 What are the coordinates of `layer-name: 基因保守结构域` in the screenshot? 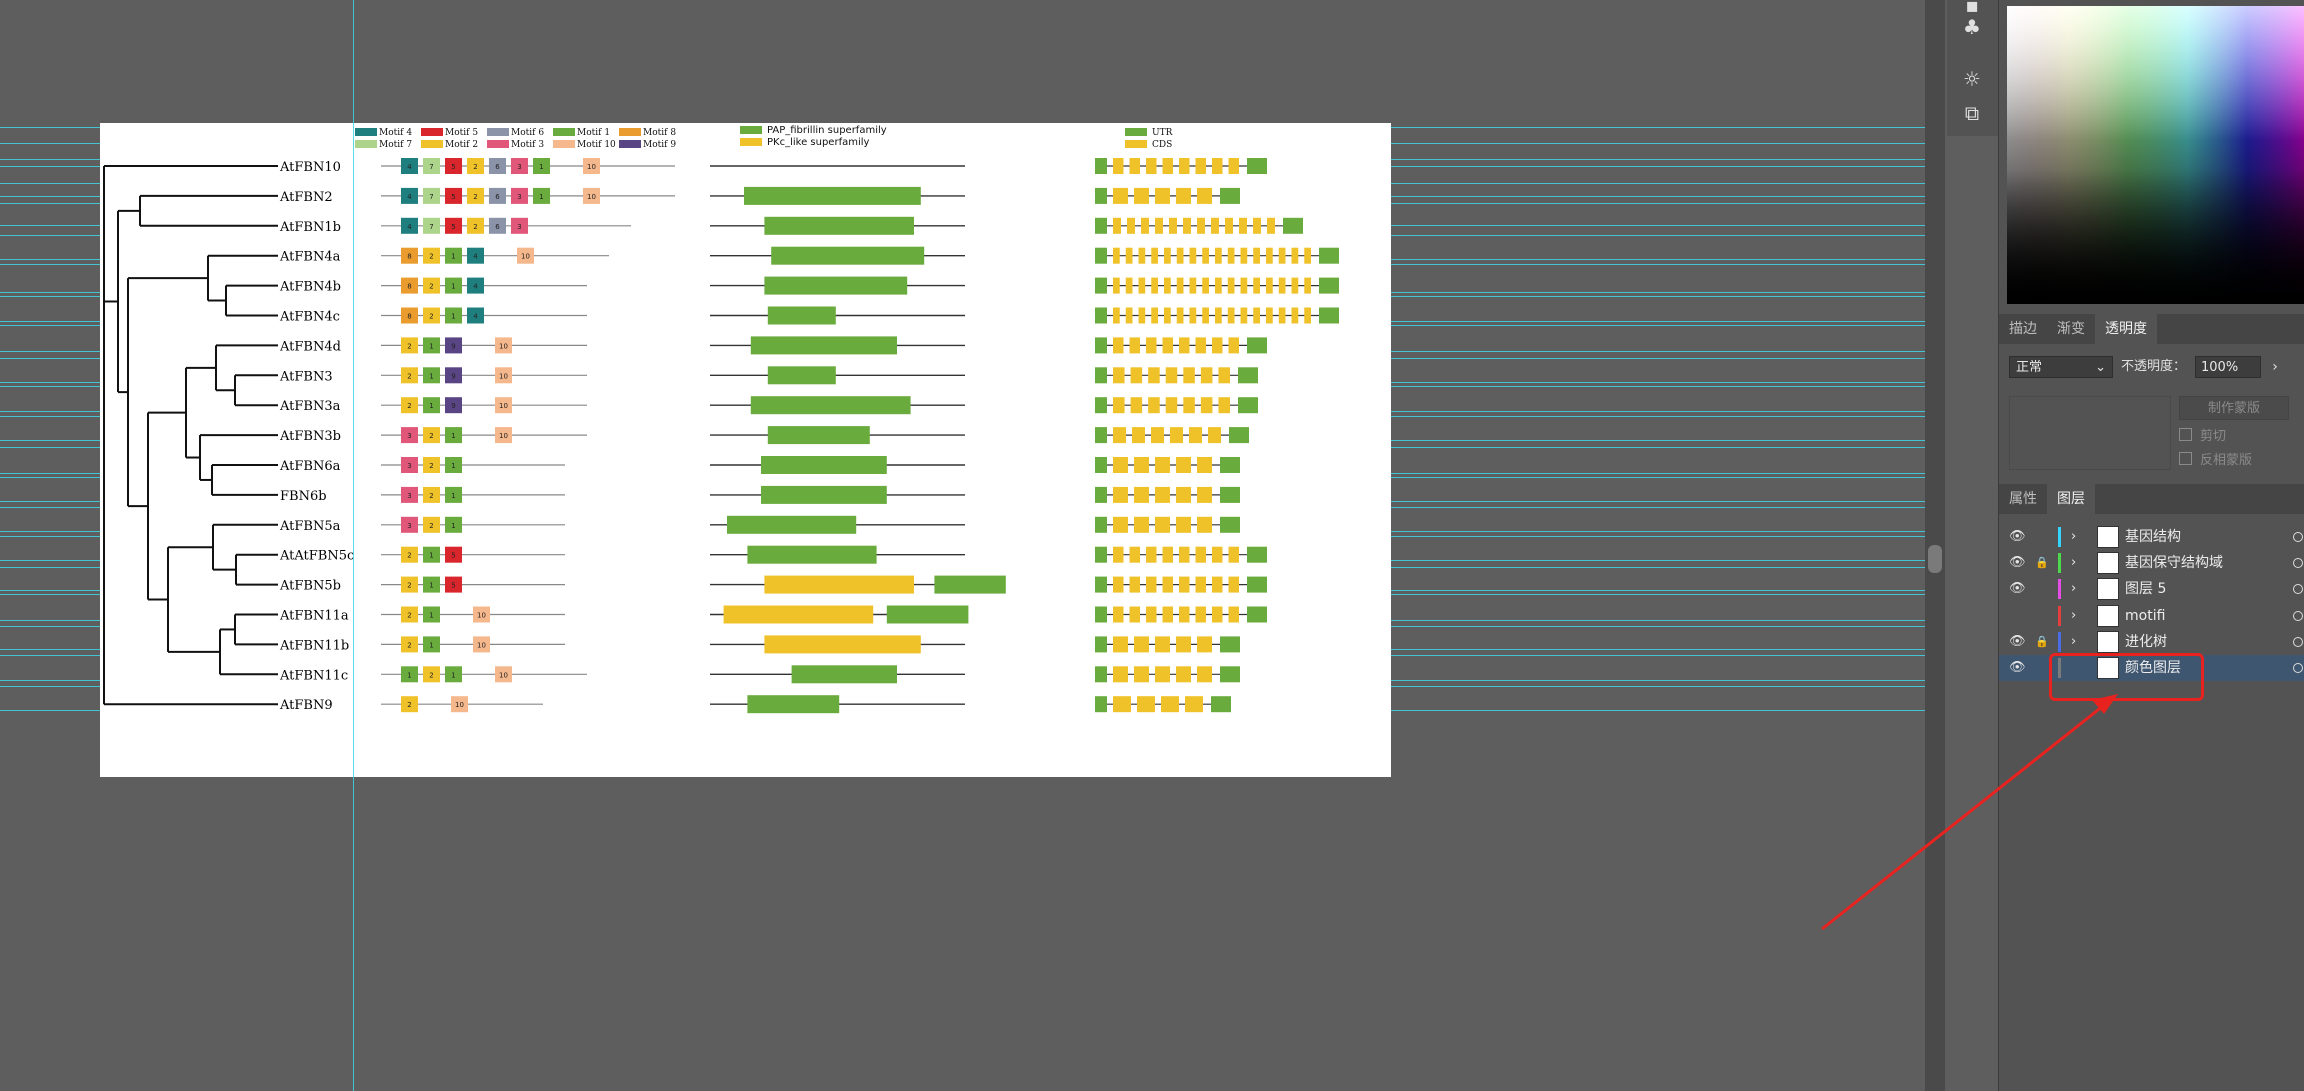 It's located at (2174, 563).